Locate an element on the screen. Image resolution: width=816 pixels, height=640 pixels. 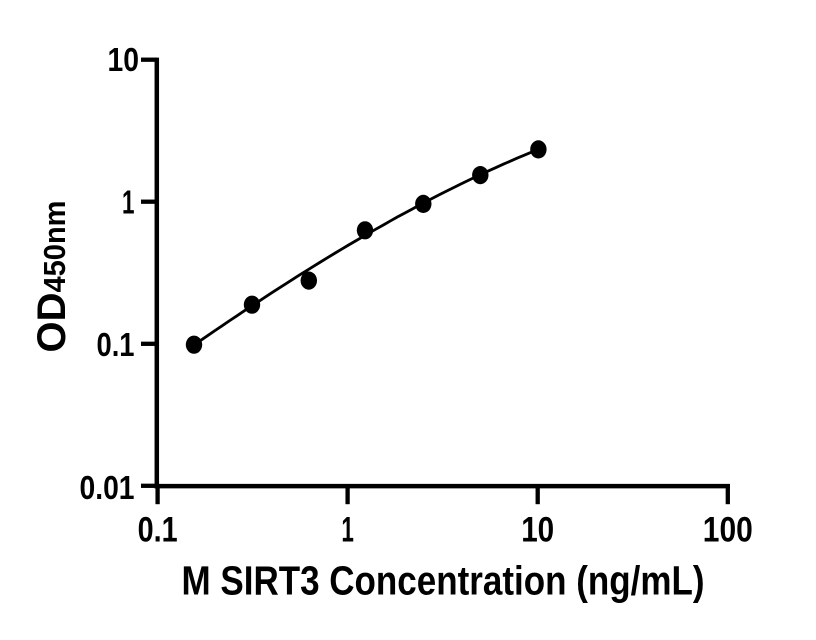
svg-text: 100 is located at coordinates (728, 530).